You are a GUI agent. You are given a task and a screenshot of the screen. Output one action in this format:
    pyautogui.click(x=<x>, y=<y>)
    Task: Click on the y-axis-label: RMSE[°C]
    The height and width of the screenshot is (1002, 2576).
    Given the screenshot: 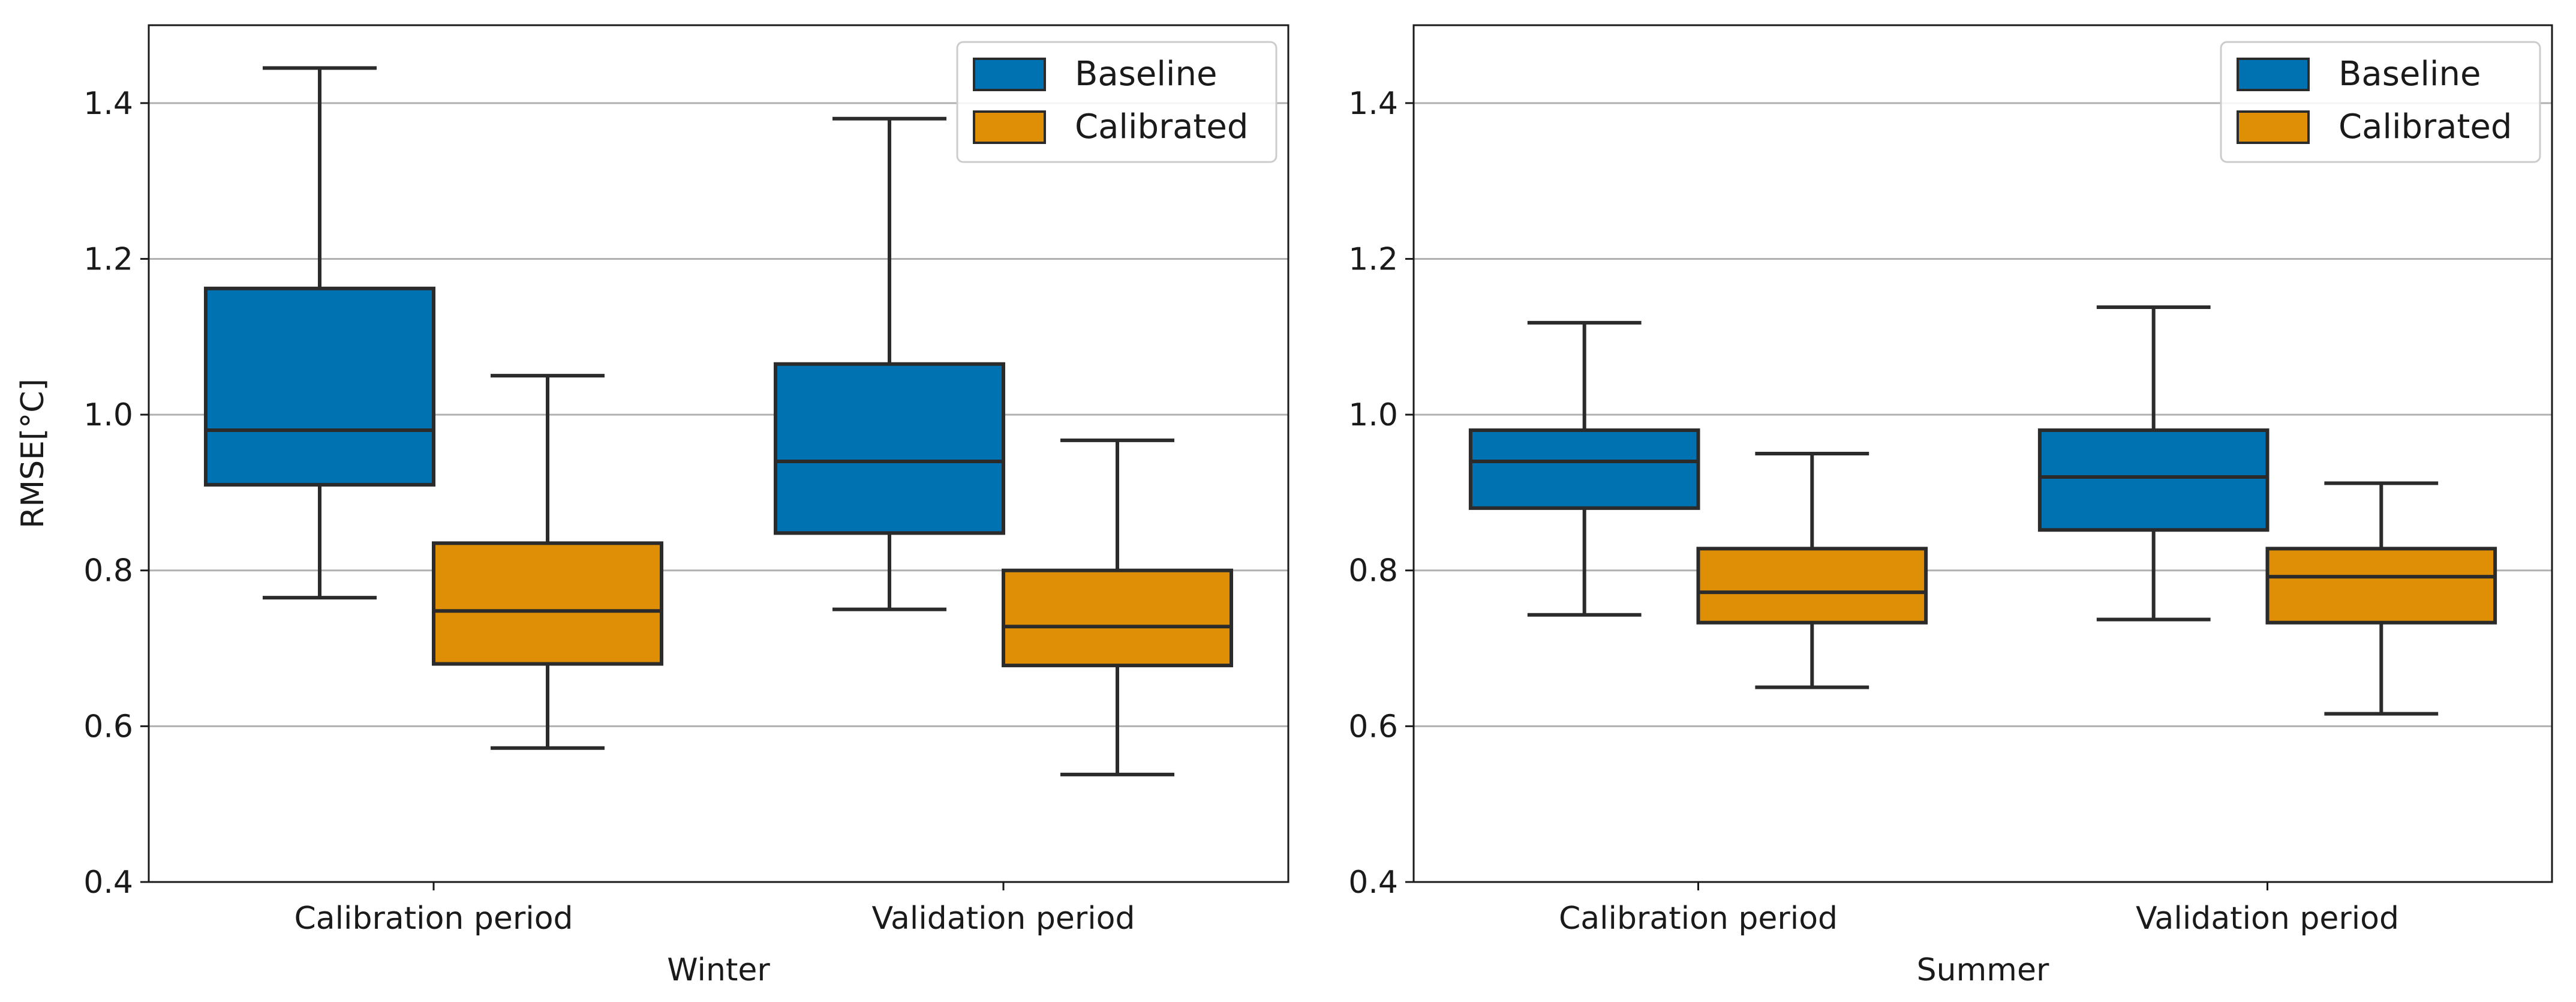 What is the action you would take?
    pyautogui.click(x=33, y=454)
    